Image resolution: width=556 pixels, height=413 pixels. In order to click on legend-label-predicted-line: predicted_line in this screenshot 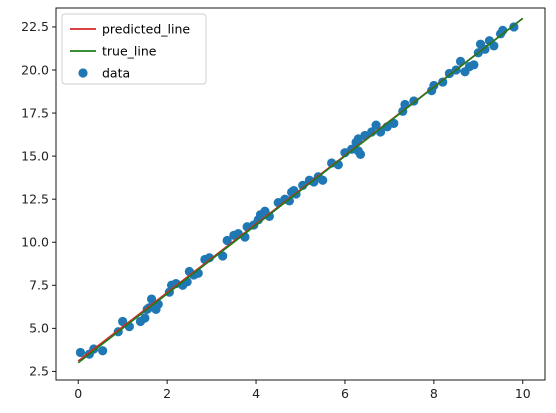, I will do `click(146, 28)`.